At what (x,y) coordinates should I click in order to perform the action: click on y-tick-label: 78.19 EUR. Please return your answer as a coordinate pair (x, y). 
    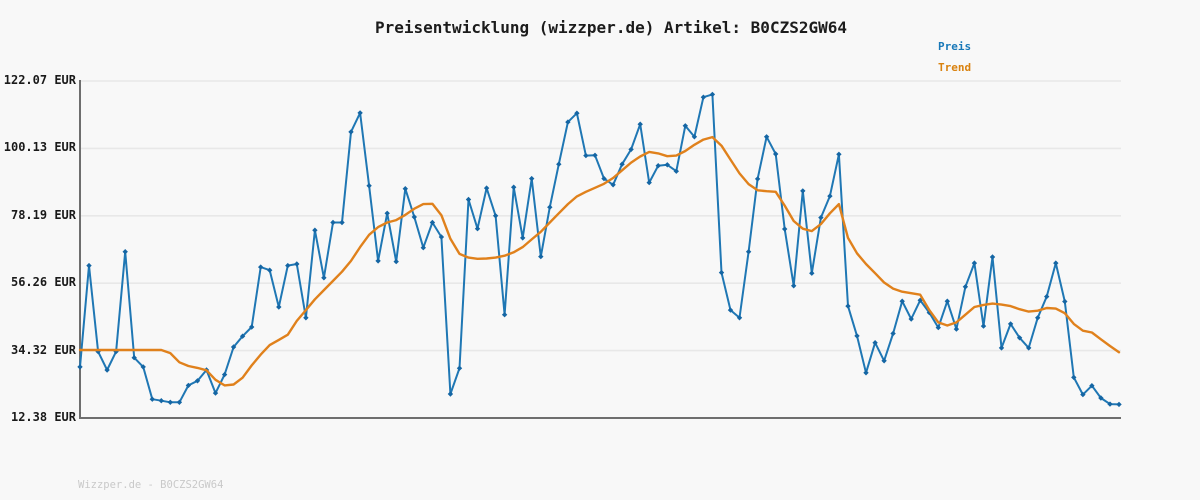
    Looking at the image, I should click on (43, 215).